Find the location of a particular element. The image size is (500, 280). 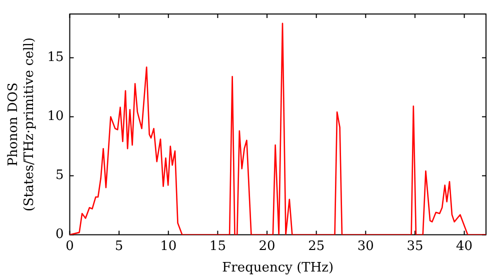

x-tick-label: 35 is located at coordinates (415, 246).